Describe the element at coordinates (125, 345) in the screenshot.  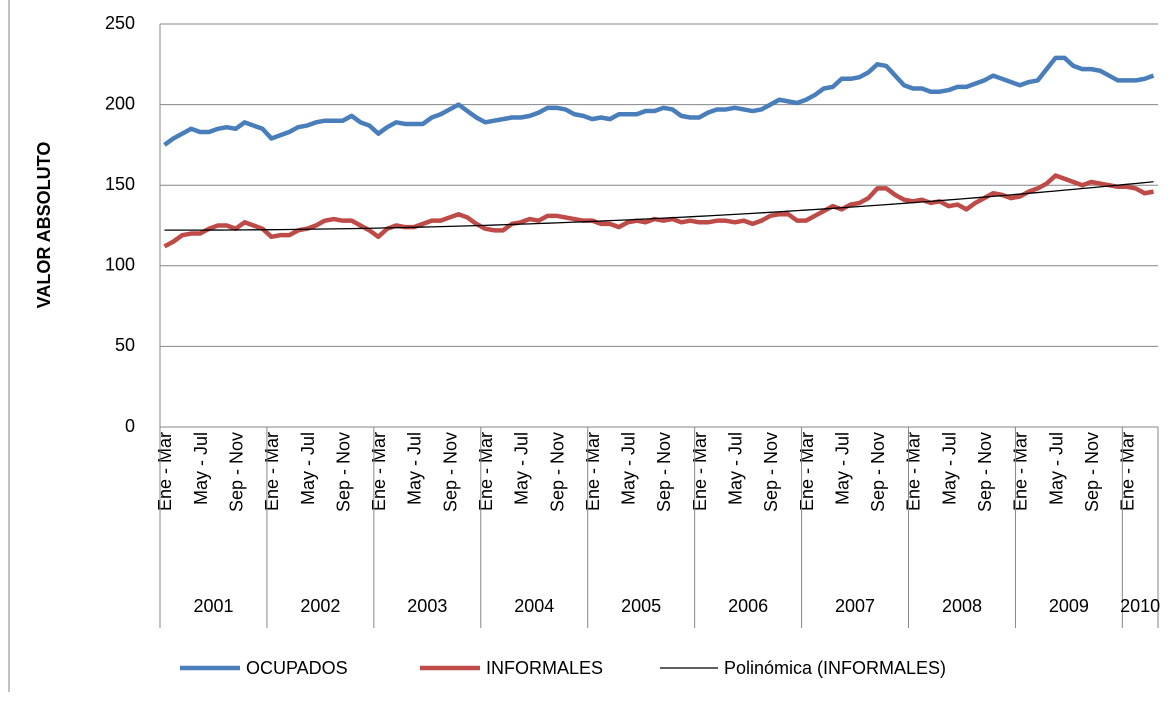
I see `y-tick-label: 50` at that location.